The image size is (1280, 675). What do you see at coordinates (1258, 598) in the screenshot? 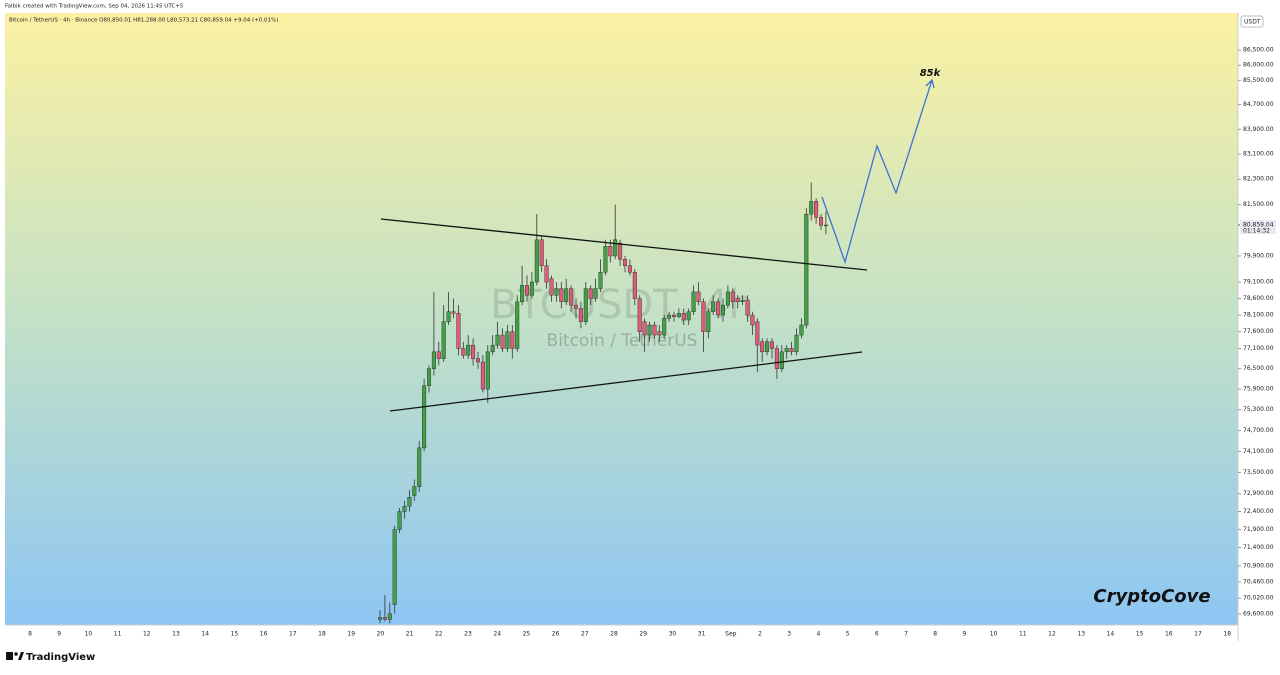
I see `y-tick-label: 70,020.00` at bounding box center [1258, 598].